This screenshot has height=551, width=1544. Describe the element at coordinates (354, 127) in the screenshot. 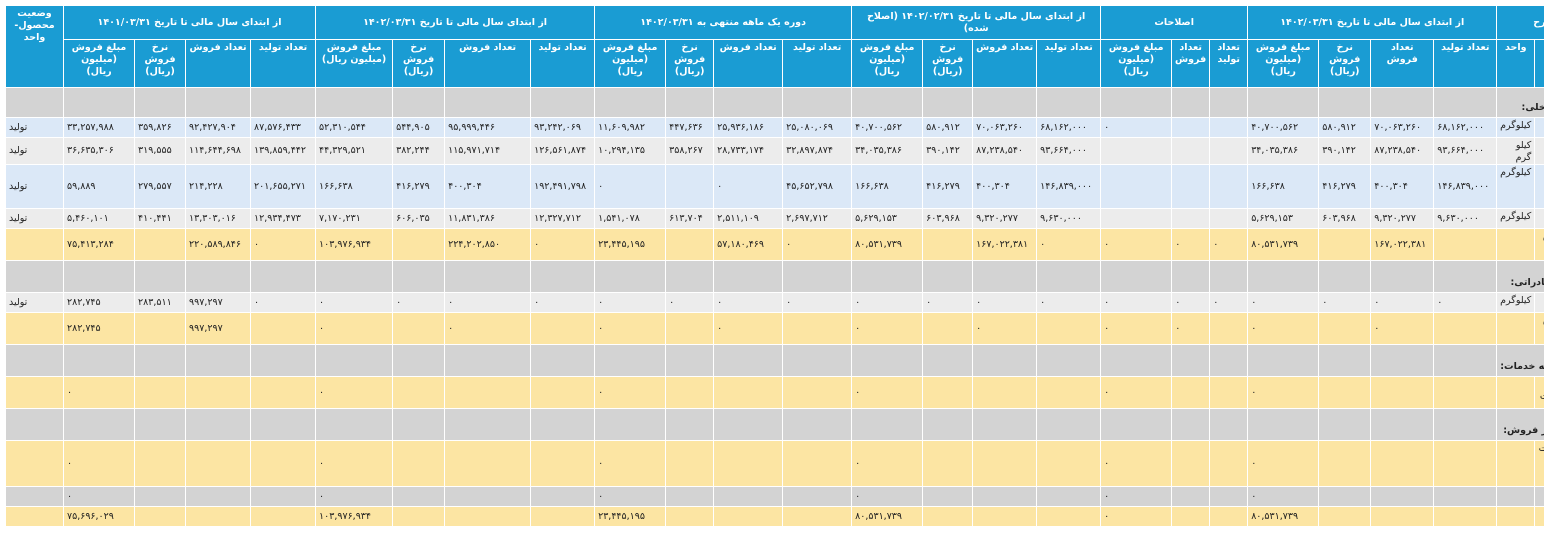

I see `value-cell: ۵۲,۳۱۰,۵۴۴` at that location.